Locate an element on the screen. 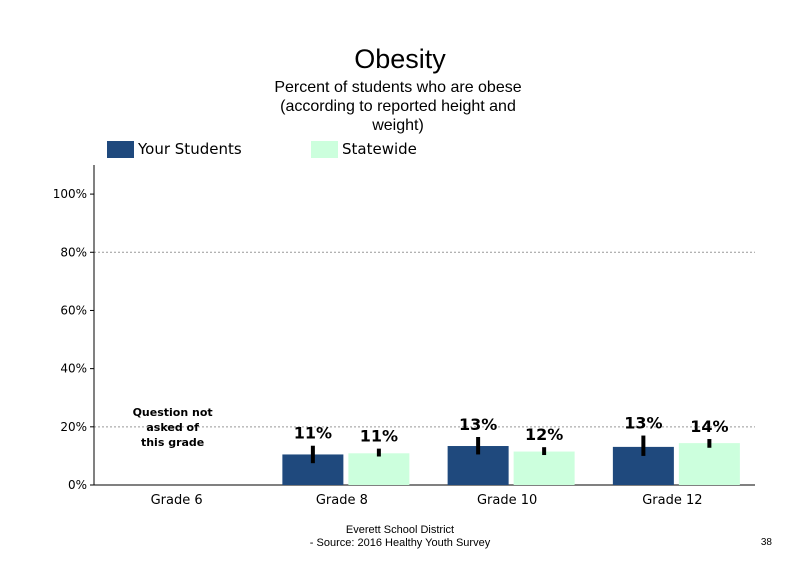 The image size is (800, 568). x-tick-label: Grade 12 is located at coordinates (672, 500).